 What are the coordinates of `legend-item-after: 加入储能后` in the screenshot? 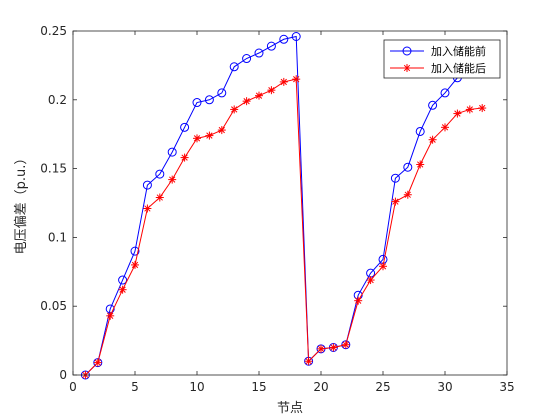 It's located at (438, 68).